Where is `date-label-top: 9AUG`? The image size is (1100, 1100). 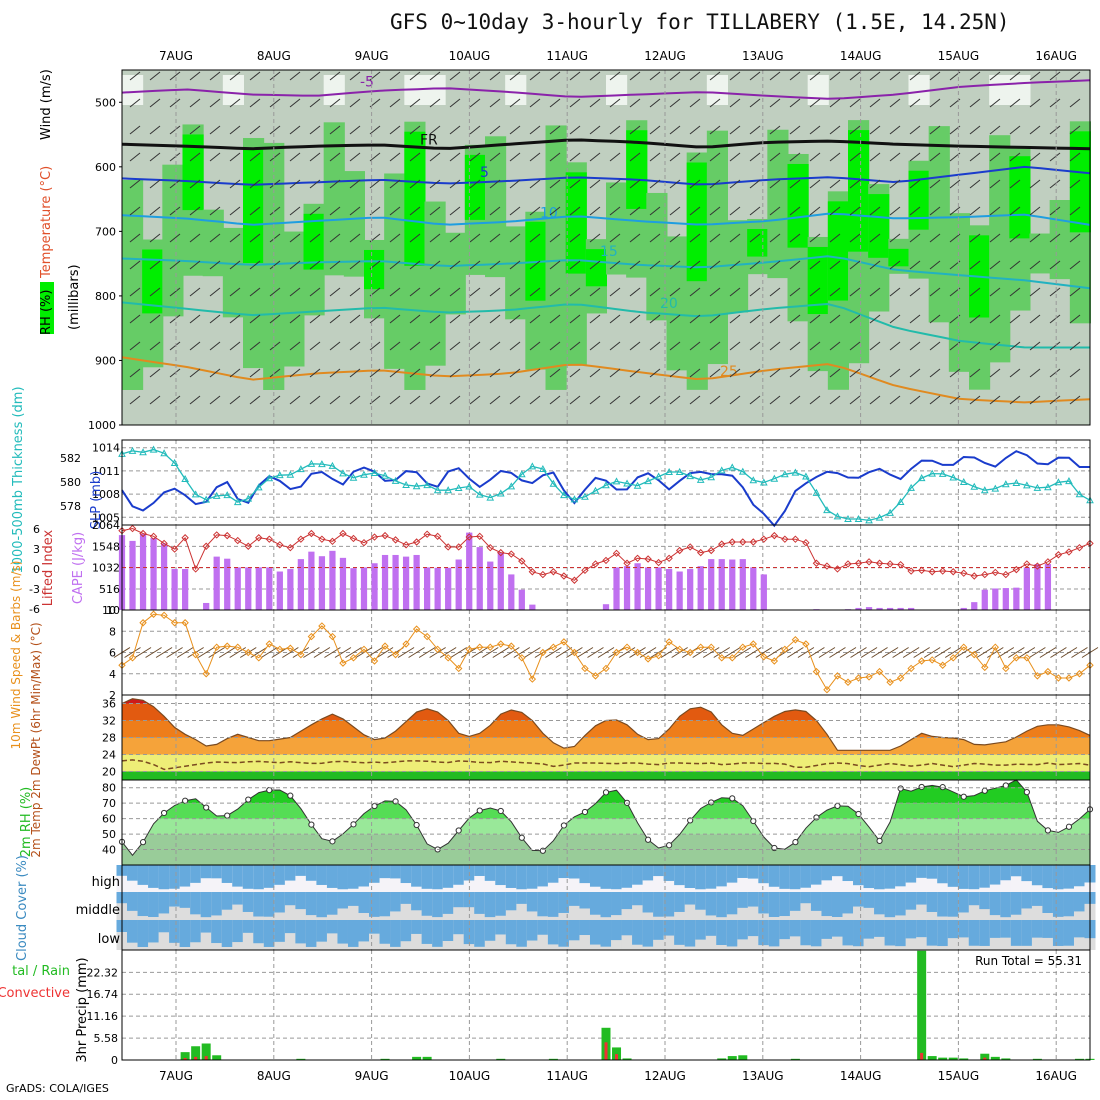
date-label-top: 9AUG is located at coordinates (372, 56).